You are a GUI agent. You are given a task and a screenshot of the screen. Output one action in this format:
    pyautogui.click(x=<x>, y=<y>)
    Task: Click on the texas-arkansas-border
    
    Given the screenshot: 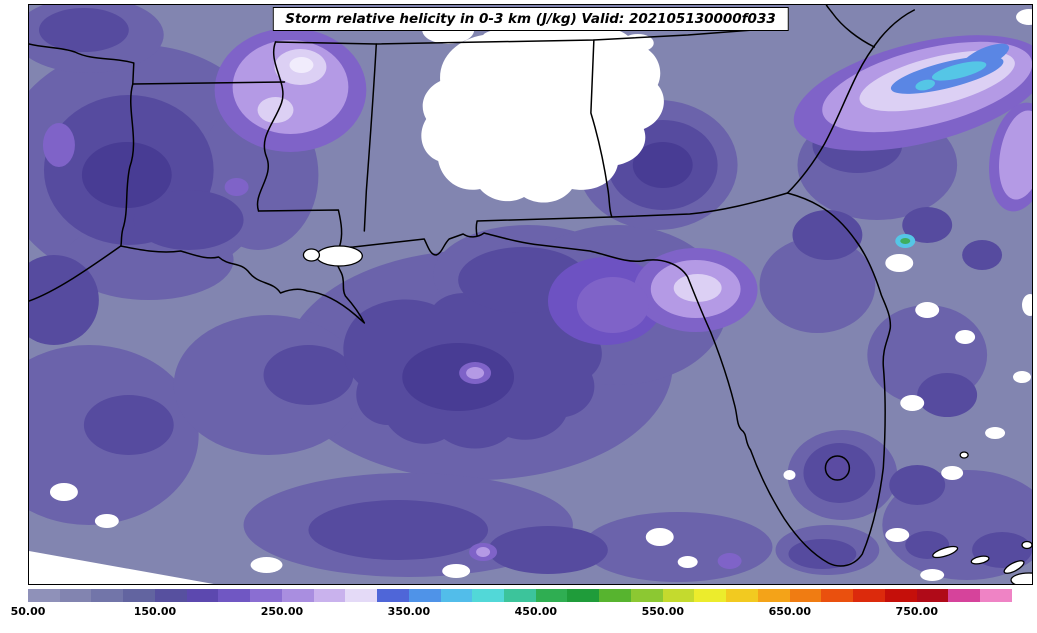 What is the action you would take?
    pyautogui.click(x=82, y=64)
    